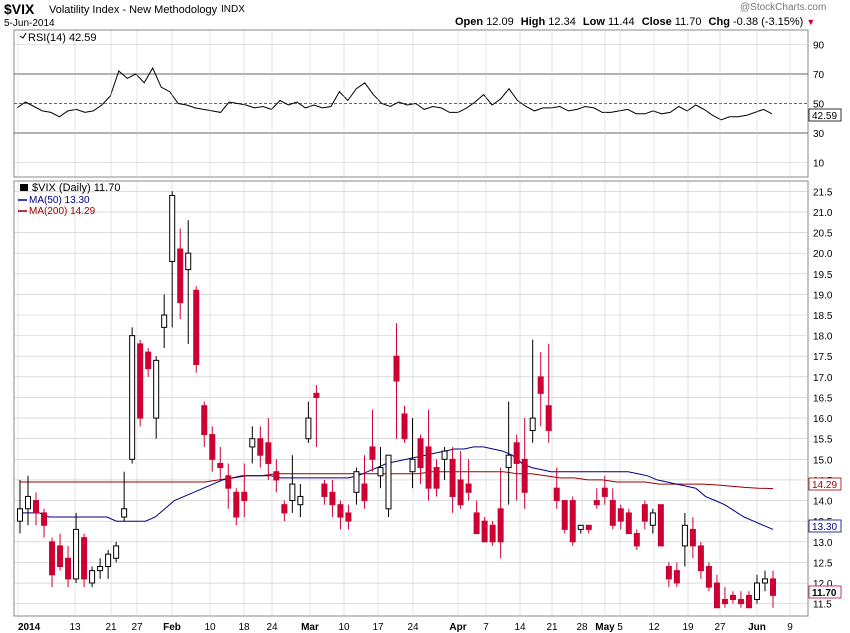  Describe the element at coordinates (823, 563) in the screenshot. I see `price-tick-label: 12.5` at that location.